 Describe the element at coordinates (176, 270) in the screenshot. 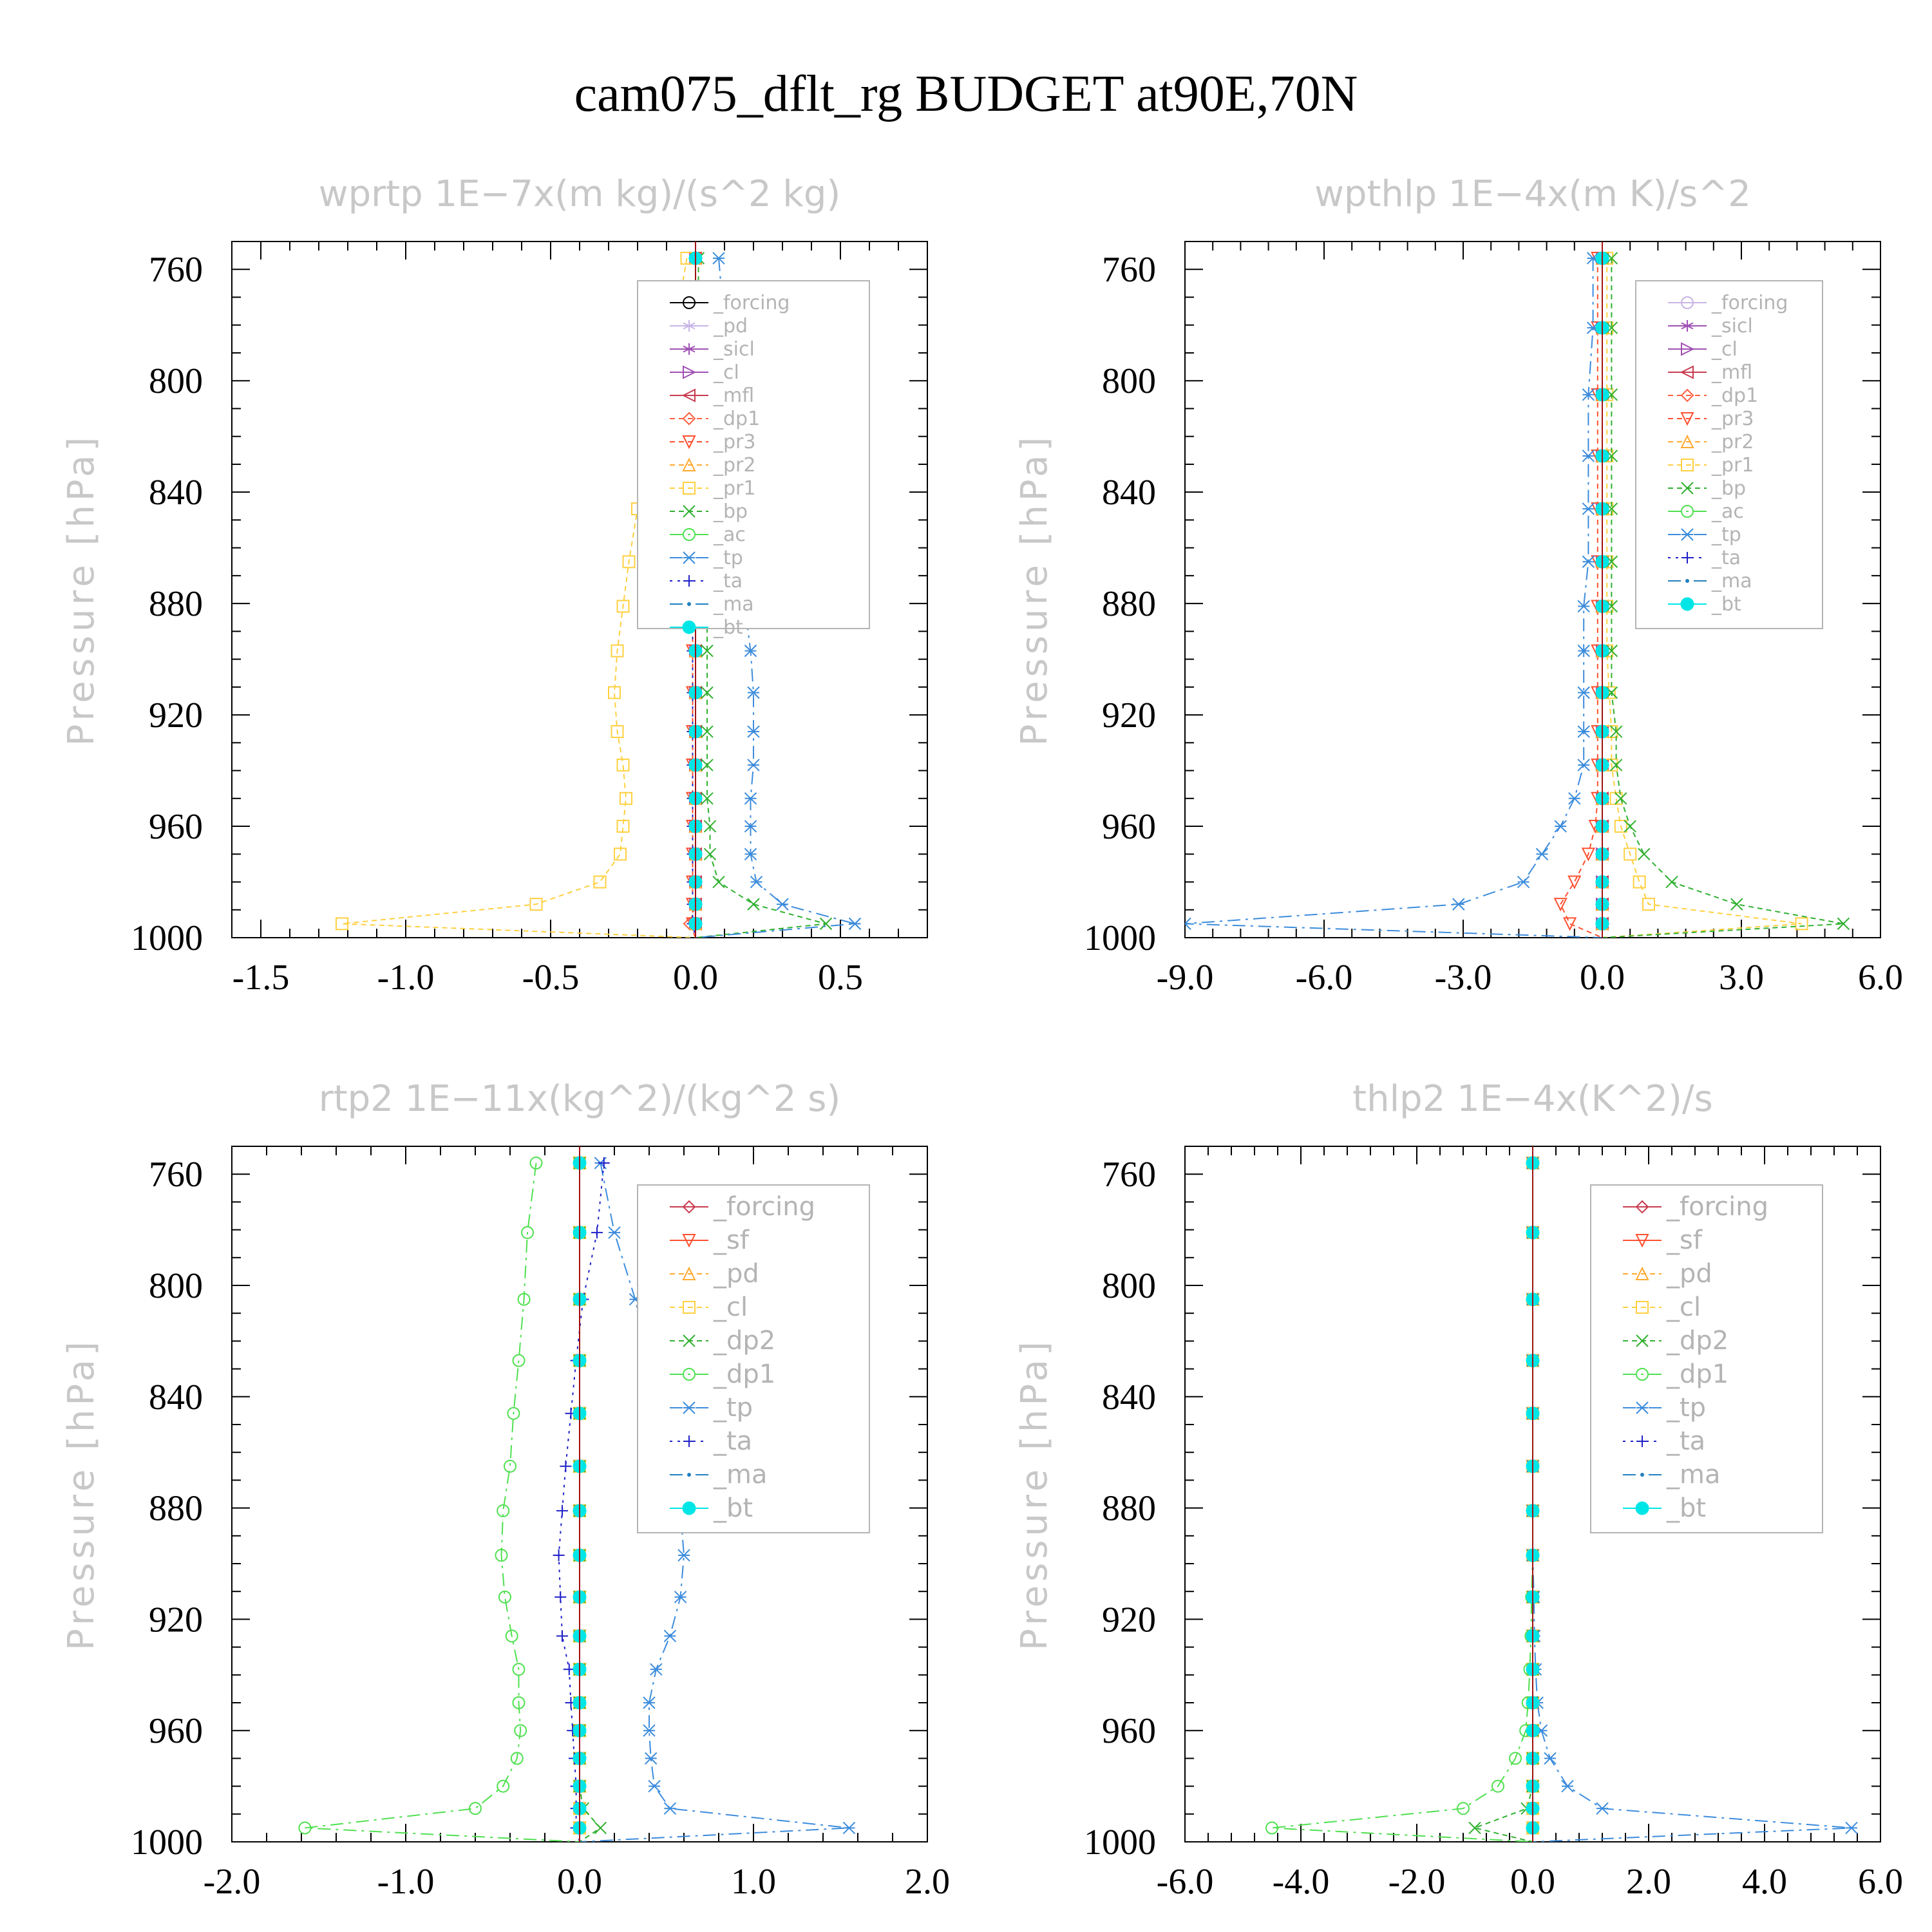

I see `y-tick-label: 760` at that location.